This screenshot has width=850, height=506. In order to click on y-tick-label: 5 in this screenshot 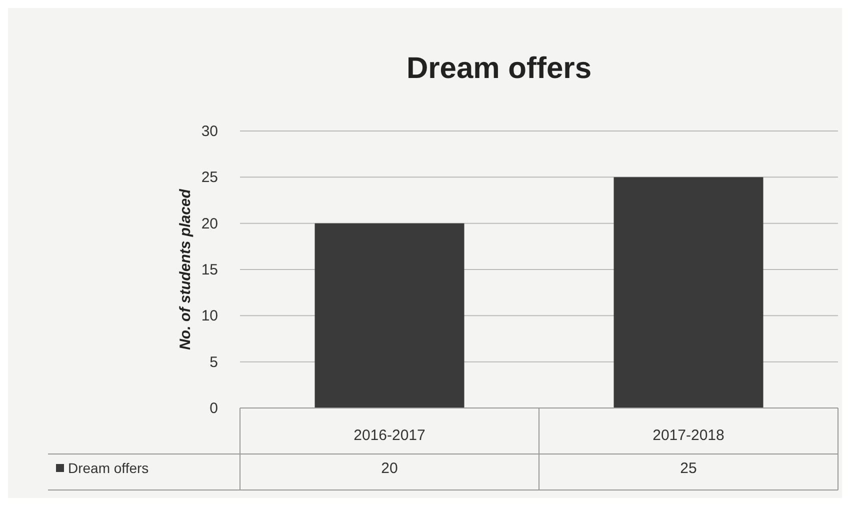, I will do `click(214, 362)`.